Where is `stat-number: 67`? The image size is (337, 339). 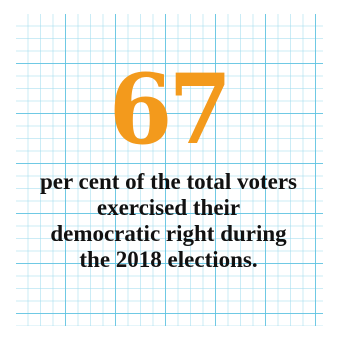
stat-number: 67 is located at coordinates (170, 109).